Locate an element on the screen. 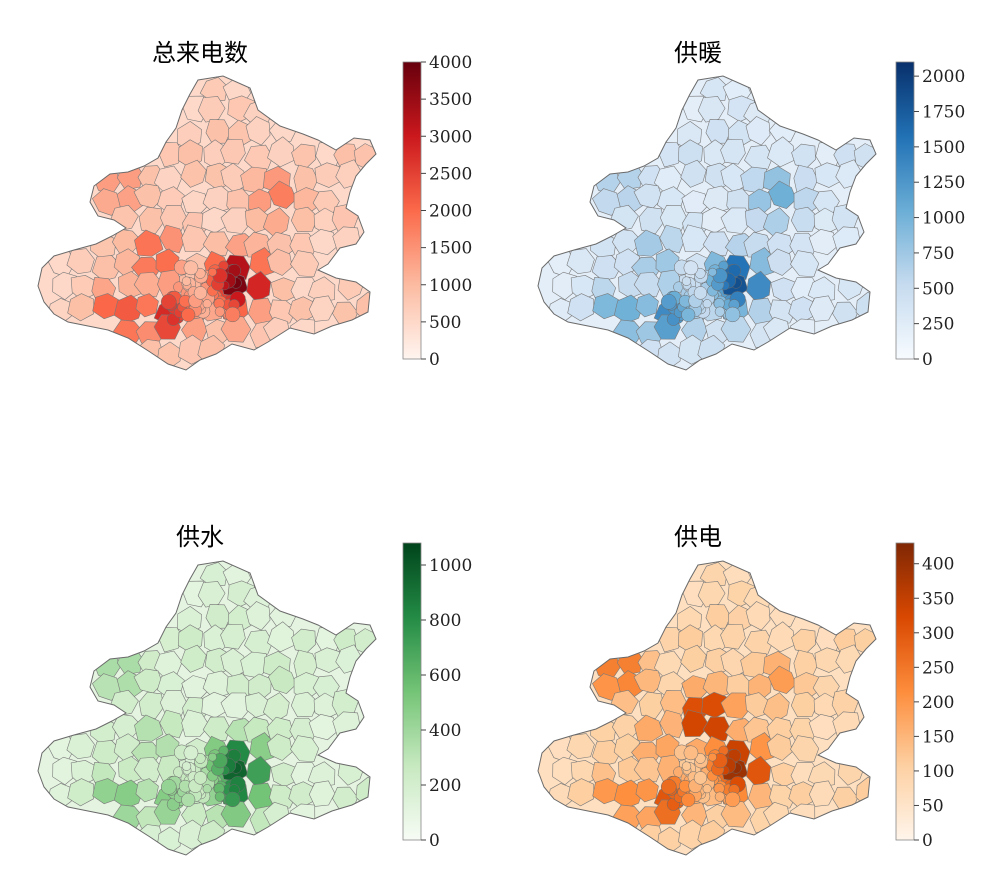  colorbar-tick-label: 500 is located at coordinates (938, 289).